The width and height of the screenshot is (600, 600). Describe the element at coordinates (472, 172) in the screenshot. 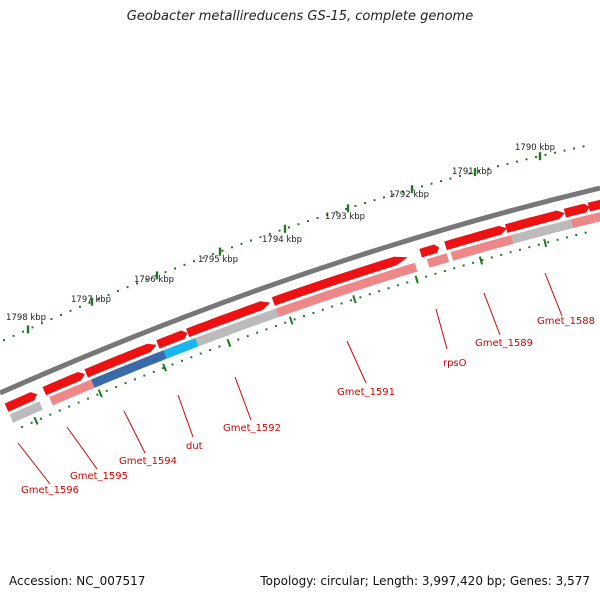

I see `kbp-label: 1791 kbp` at that location.